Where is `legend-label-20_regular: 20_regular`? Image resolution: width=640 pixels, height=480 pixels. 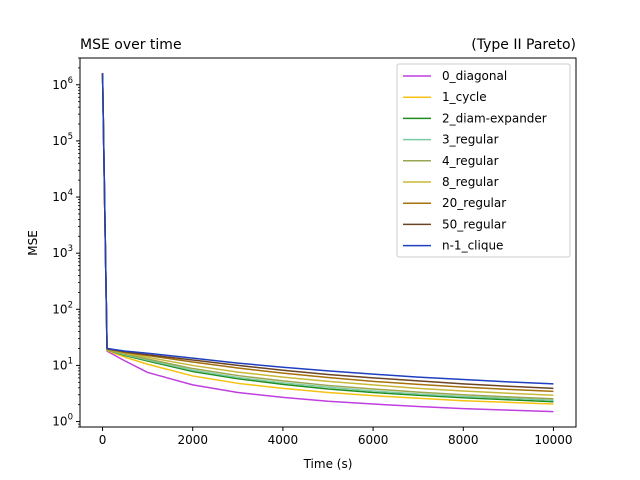
legend-label-20_regular: 20_regular is located at coordinates (474, 203).